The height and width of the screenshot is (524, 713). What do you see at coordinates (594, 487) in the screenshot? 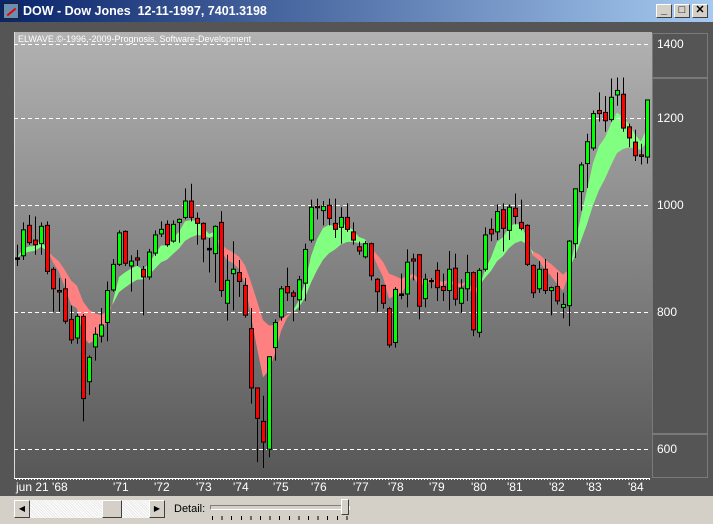
I see `x-tick-label: '83` at bounding box center [594, 487].